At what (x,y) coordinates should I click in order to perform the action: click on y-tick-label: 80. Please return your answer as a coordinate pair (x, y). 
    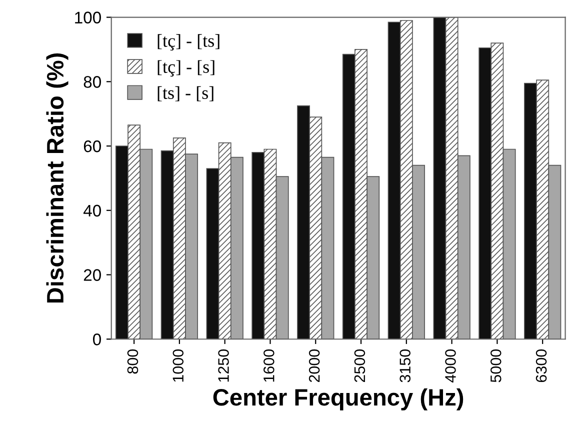
    Looking at the image, I should click on (92, 82).